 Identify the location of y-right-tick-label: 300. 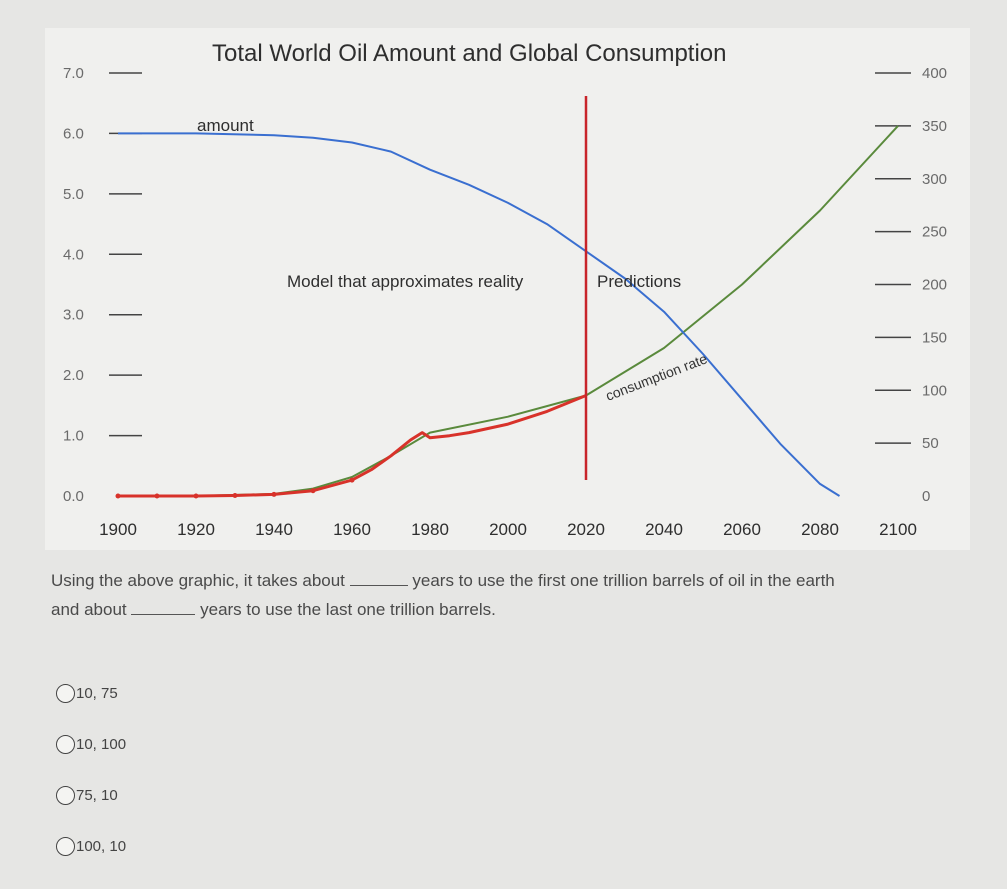
(934, 179).